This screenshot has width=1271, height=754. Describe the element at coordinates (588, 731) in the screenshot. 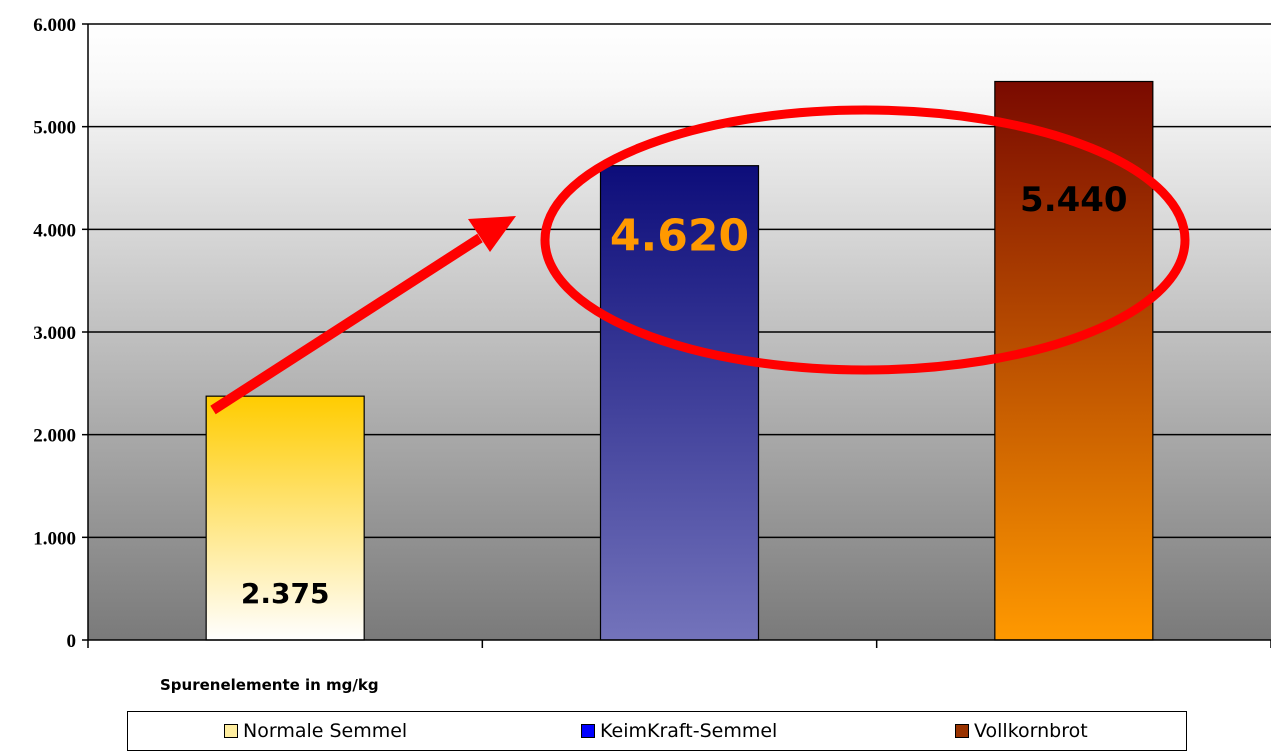

I see `legend-swatch-keimkraft-semmel` at that location.